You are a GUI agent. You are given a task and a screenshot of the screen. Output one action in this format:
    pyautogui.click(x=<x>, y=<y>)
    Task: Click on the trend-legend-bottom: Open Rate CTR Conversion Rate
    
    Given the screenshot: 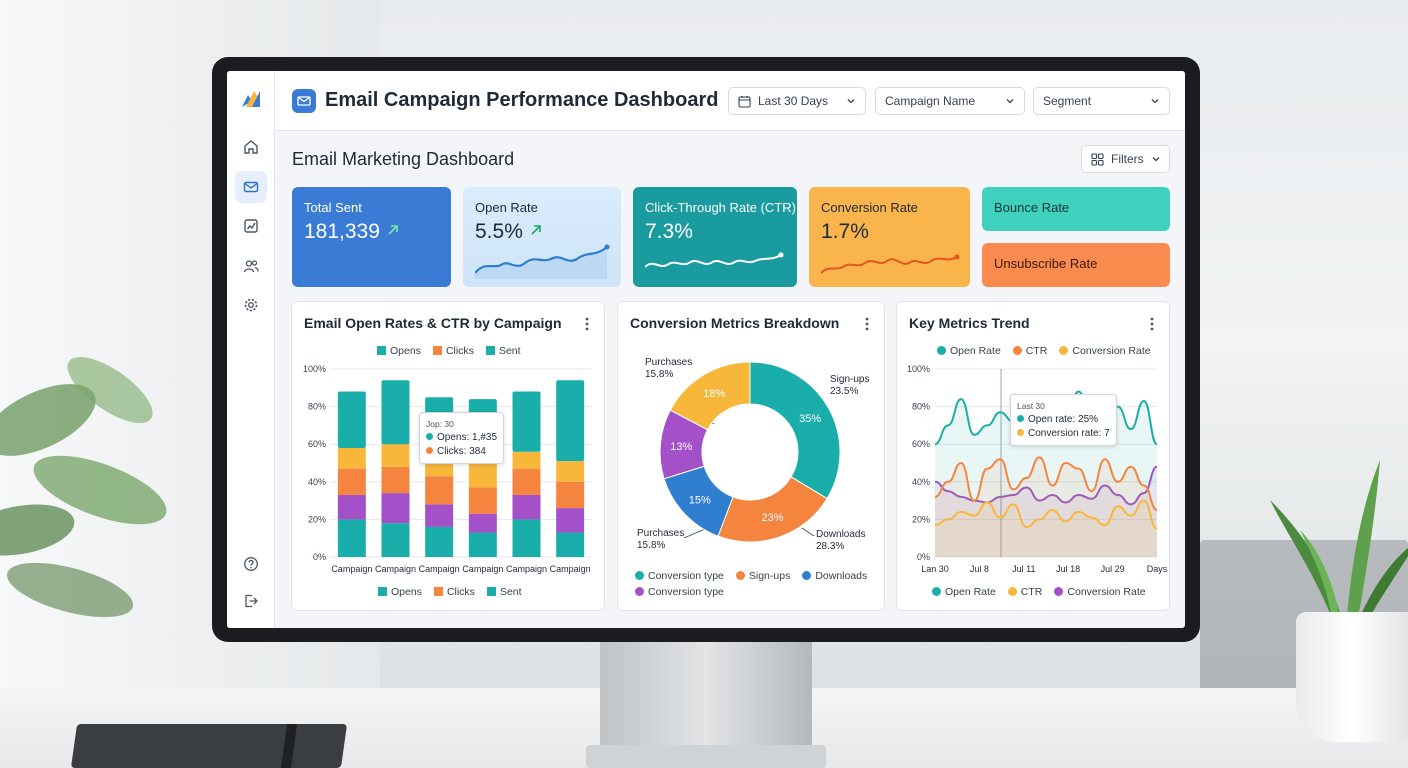 What is the action you would take?
    pyautogui.click(x=1039, y=592)
    